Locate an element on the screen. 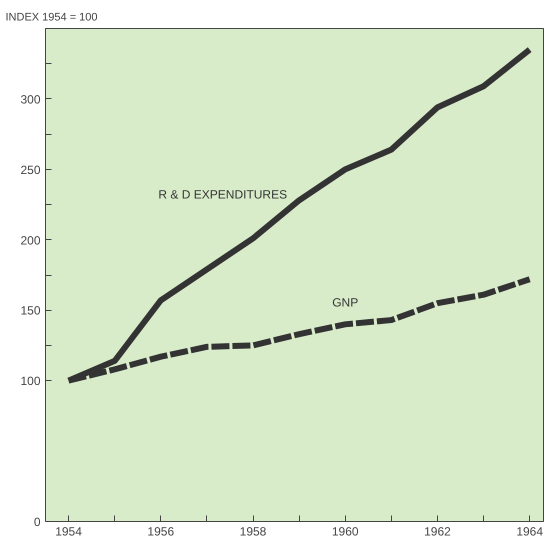 This screenshot has width=549, height=549. chart-title: INDEX 1954 = 100 is located at coordinates (52, 18).